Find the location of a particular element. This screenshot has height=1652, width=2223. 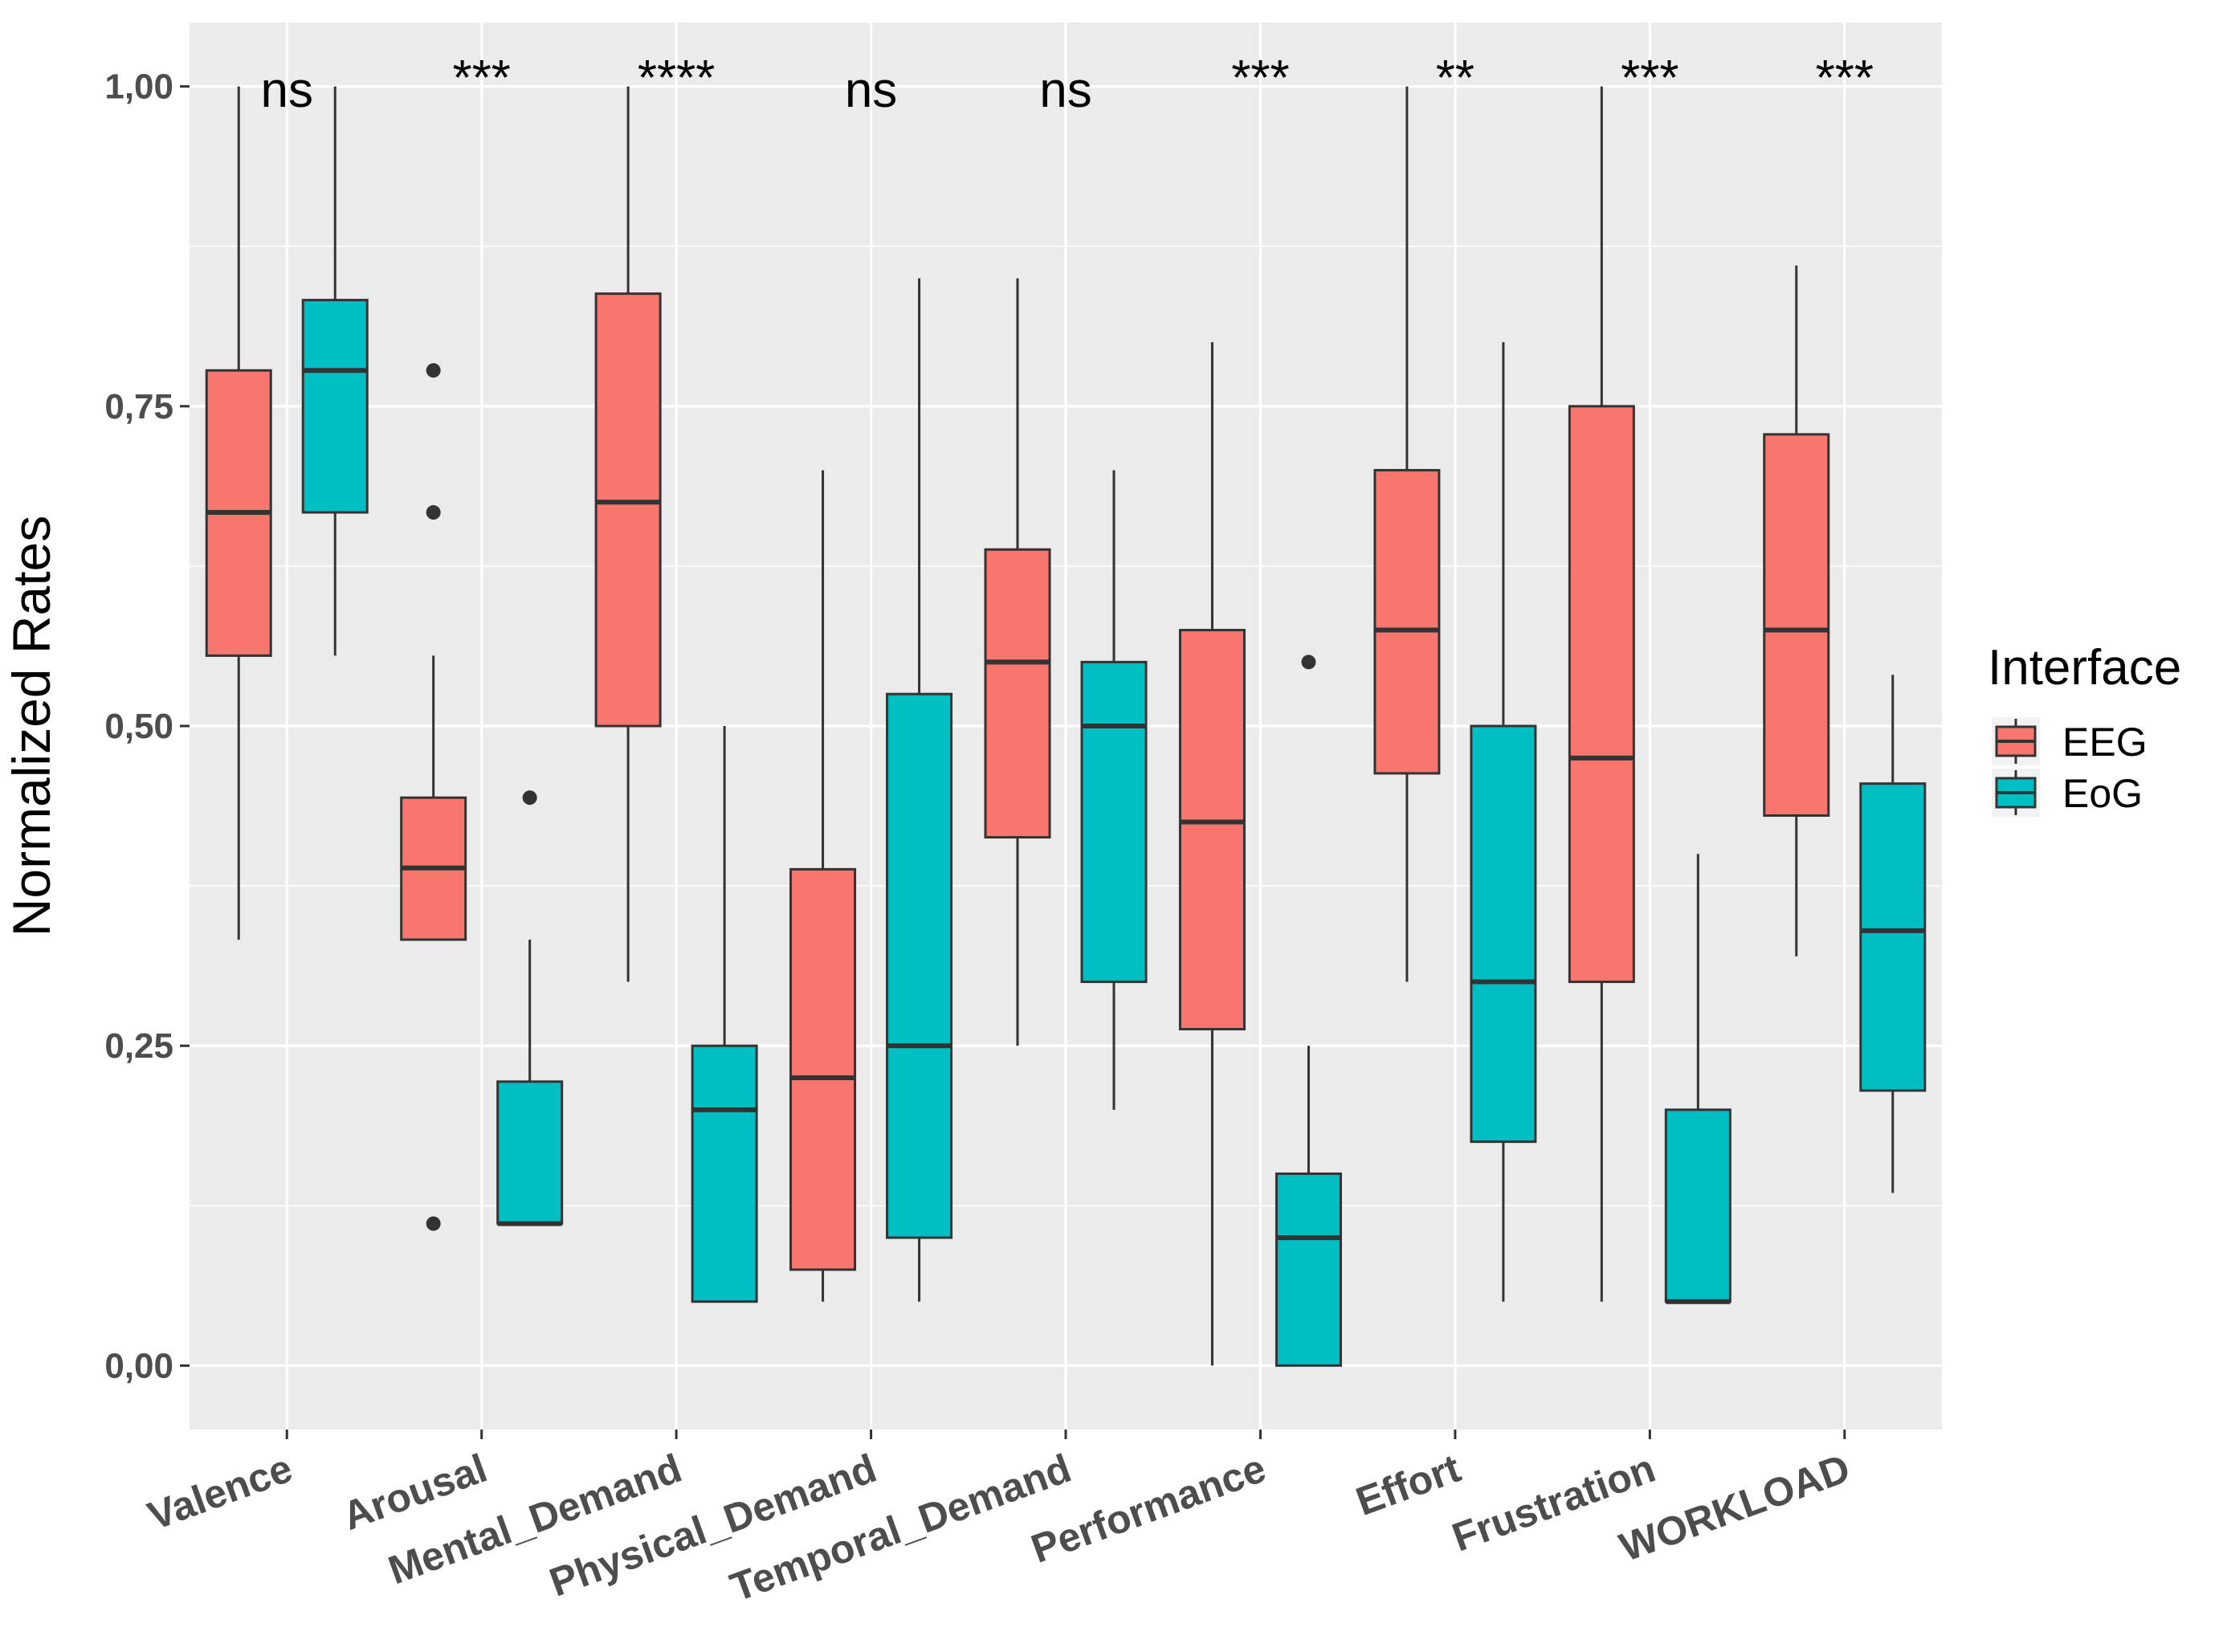

box-eeg-temporal_demand is located at coordinates (1017, 662).